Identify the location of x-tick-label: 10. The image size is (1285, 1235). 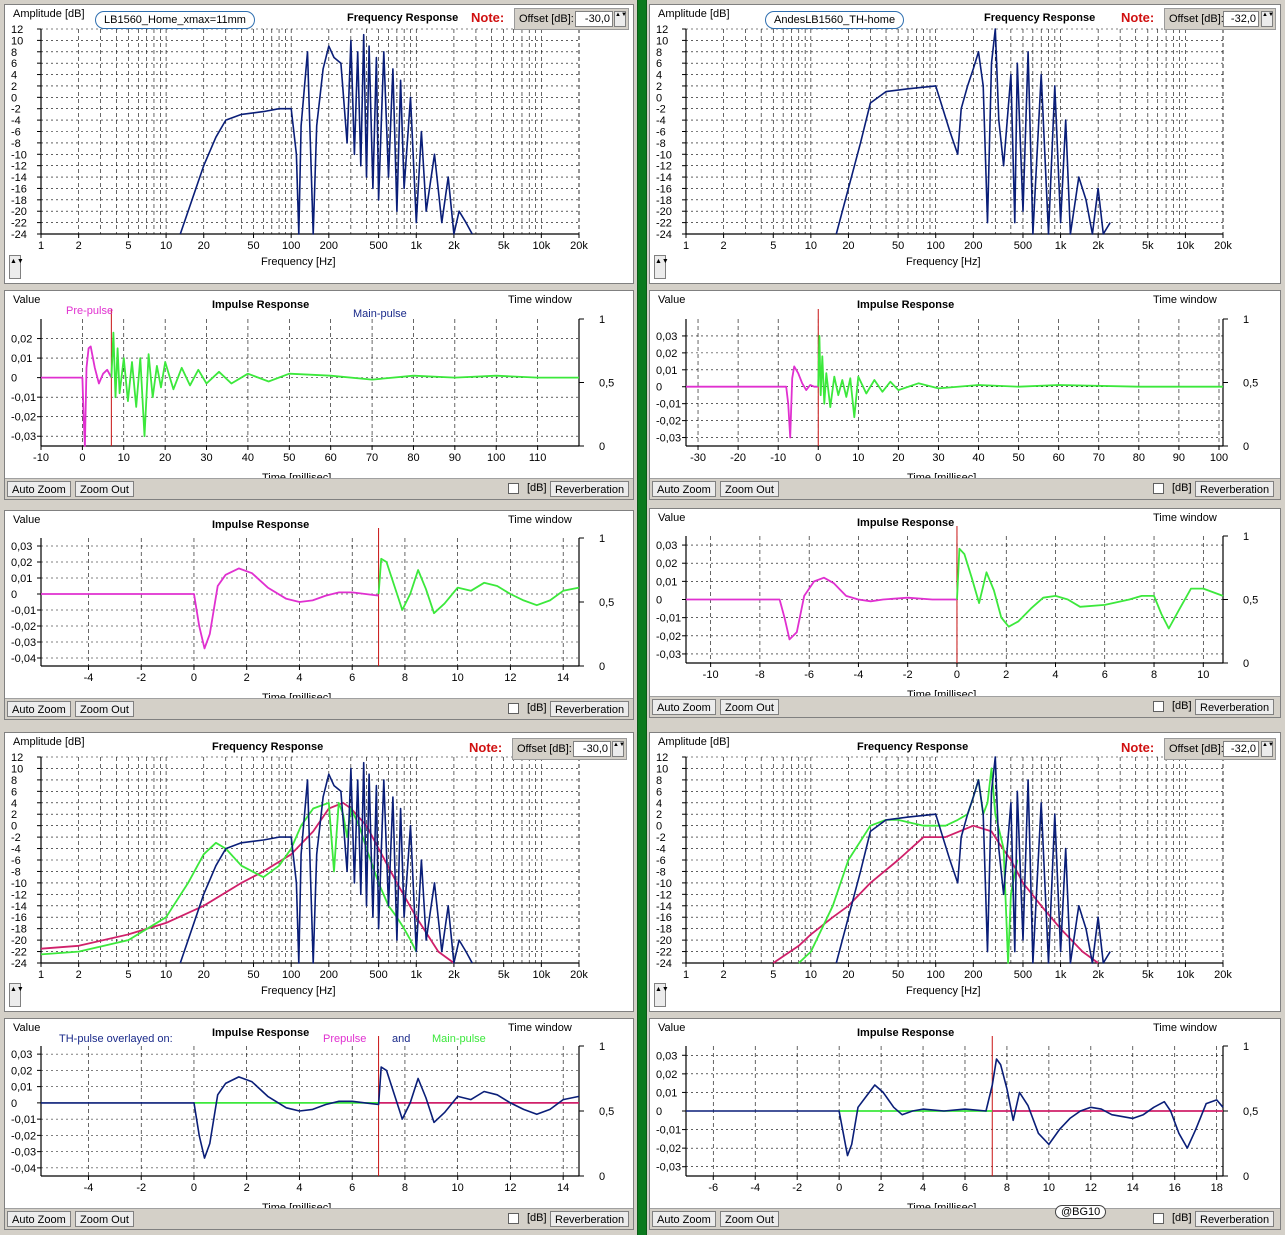
(458, 1188).